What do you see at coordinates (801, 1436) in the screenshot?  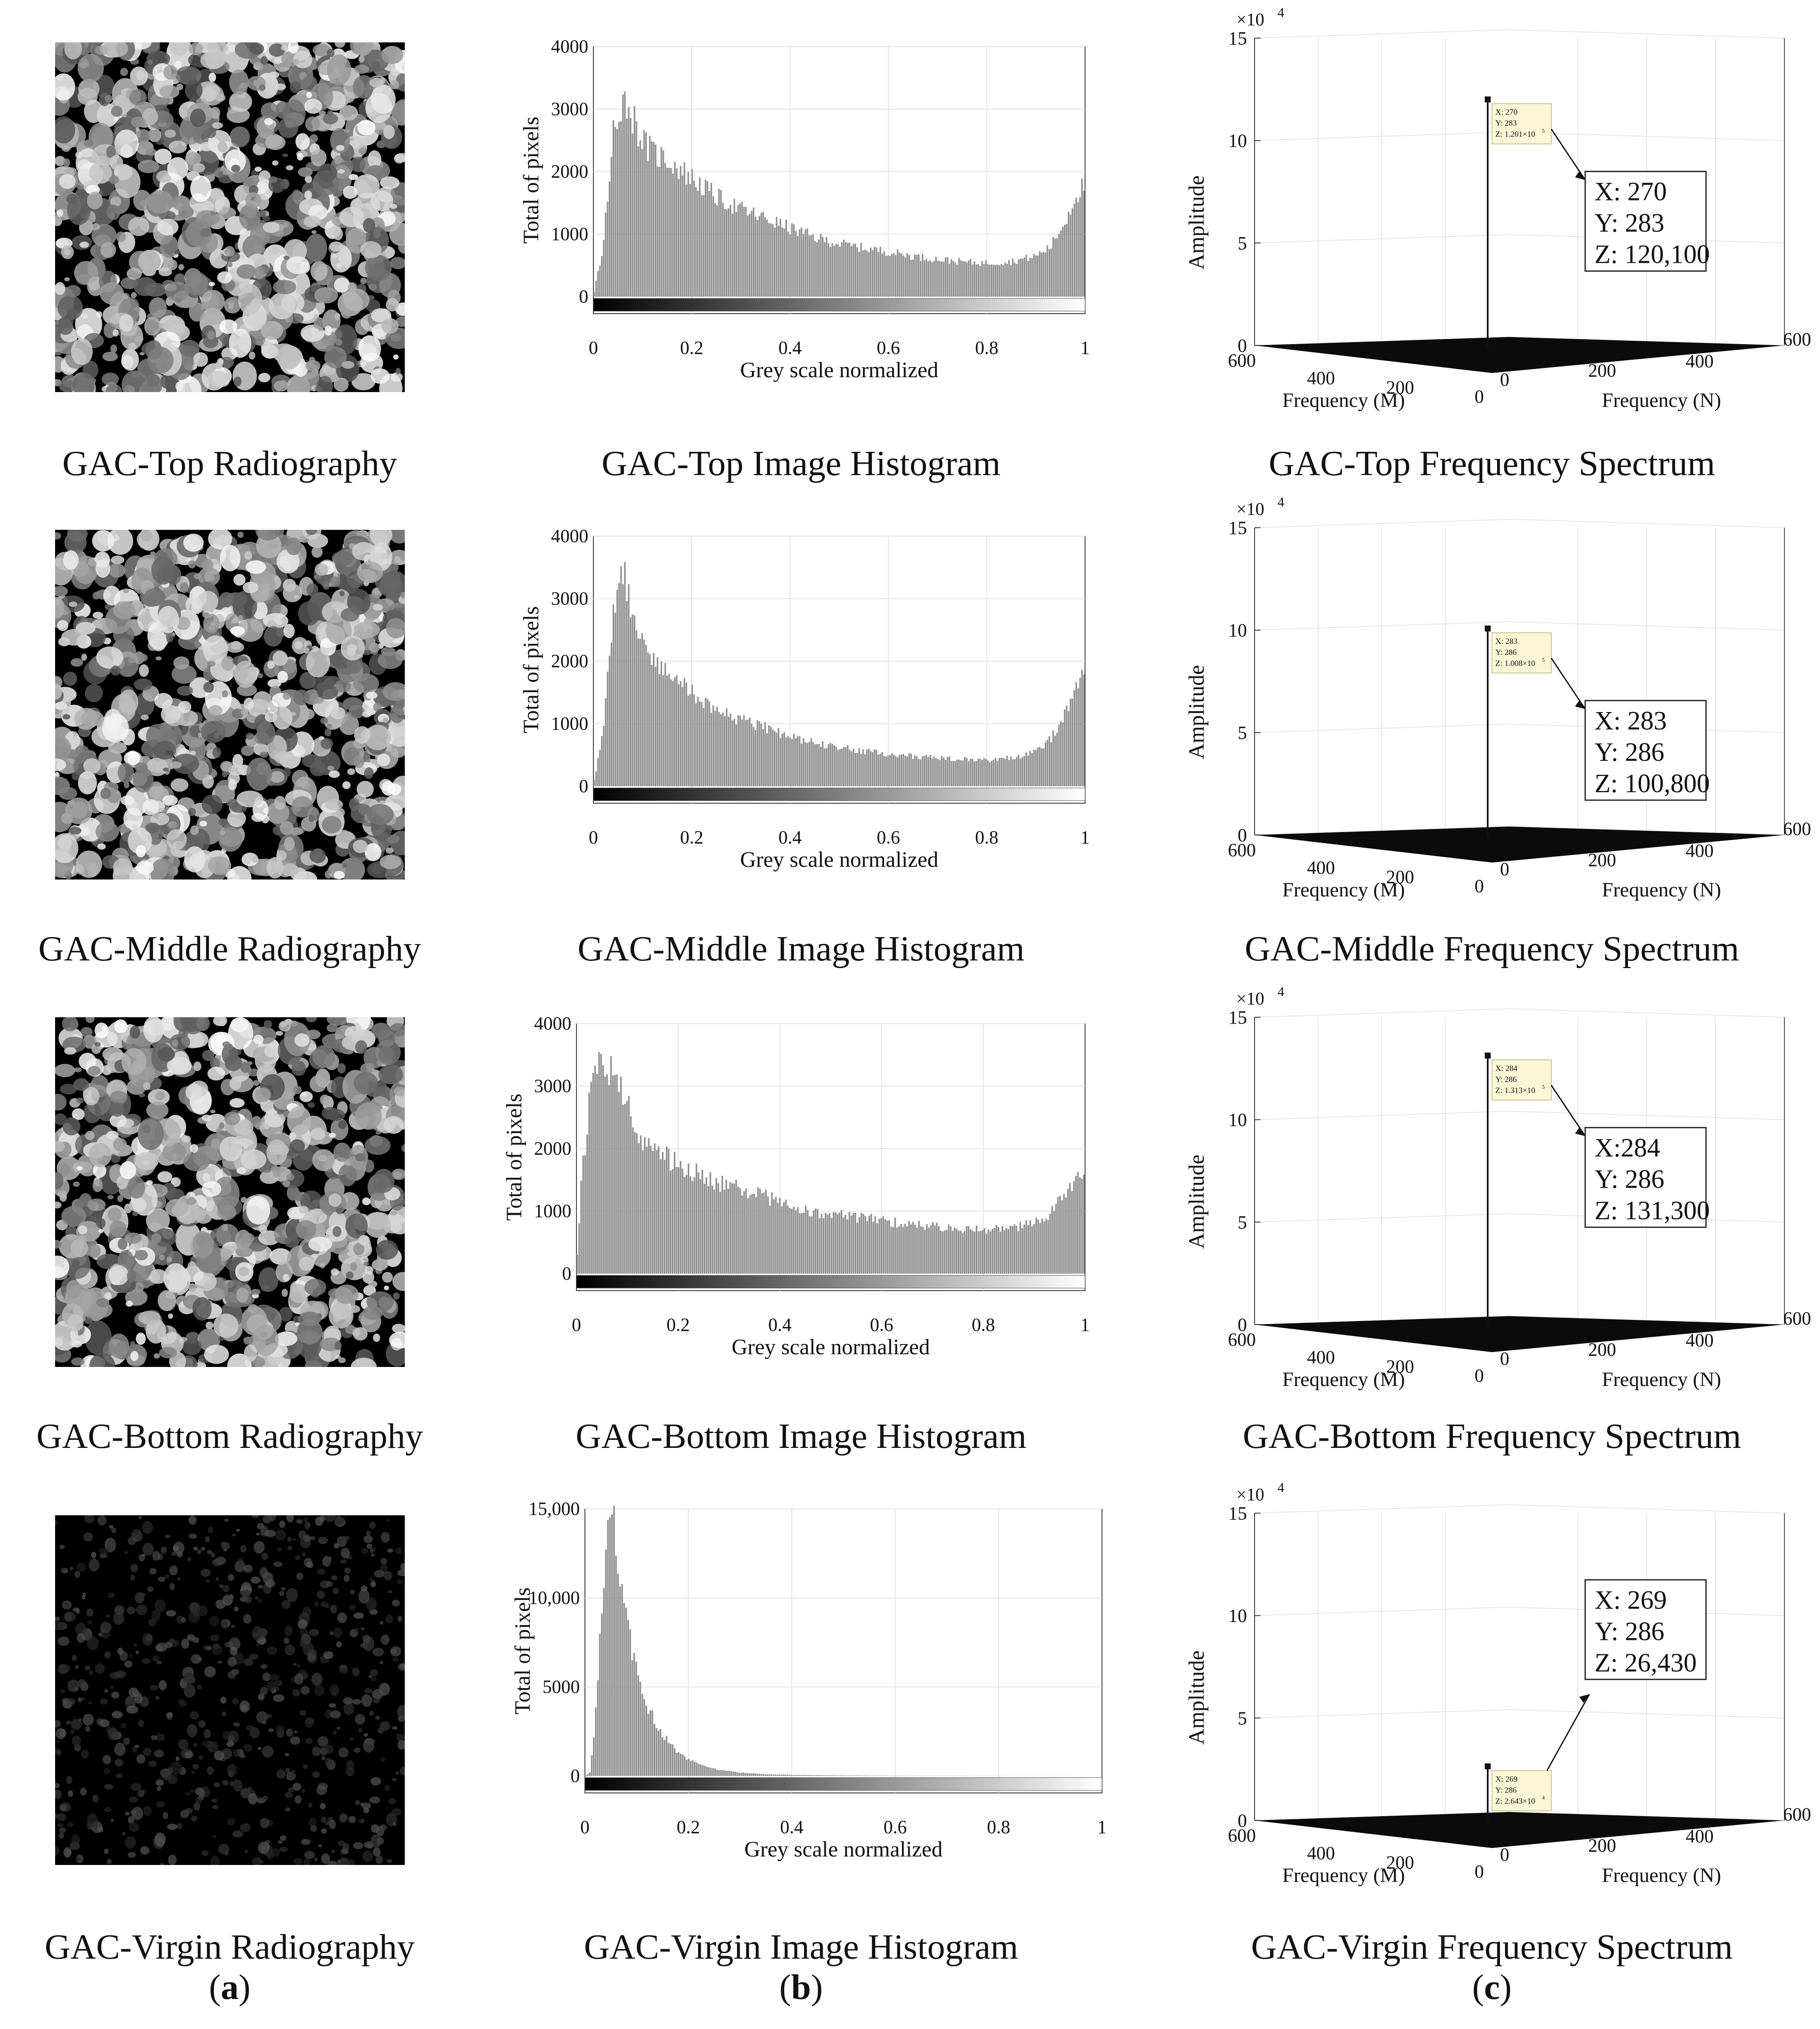 I see `histogram-caption-bottom: GAC-Bottom Image Histogram` at bounding box center [801, 1436].